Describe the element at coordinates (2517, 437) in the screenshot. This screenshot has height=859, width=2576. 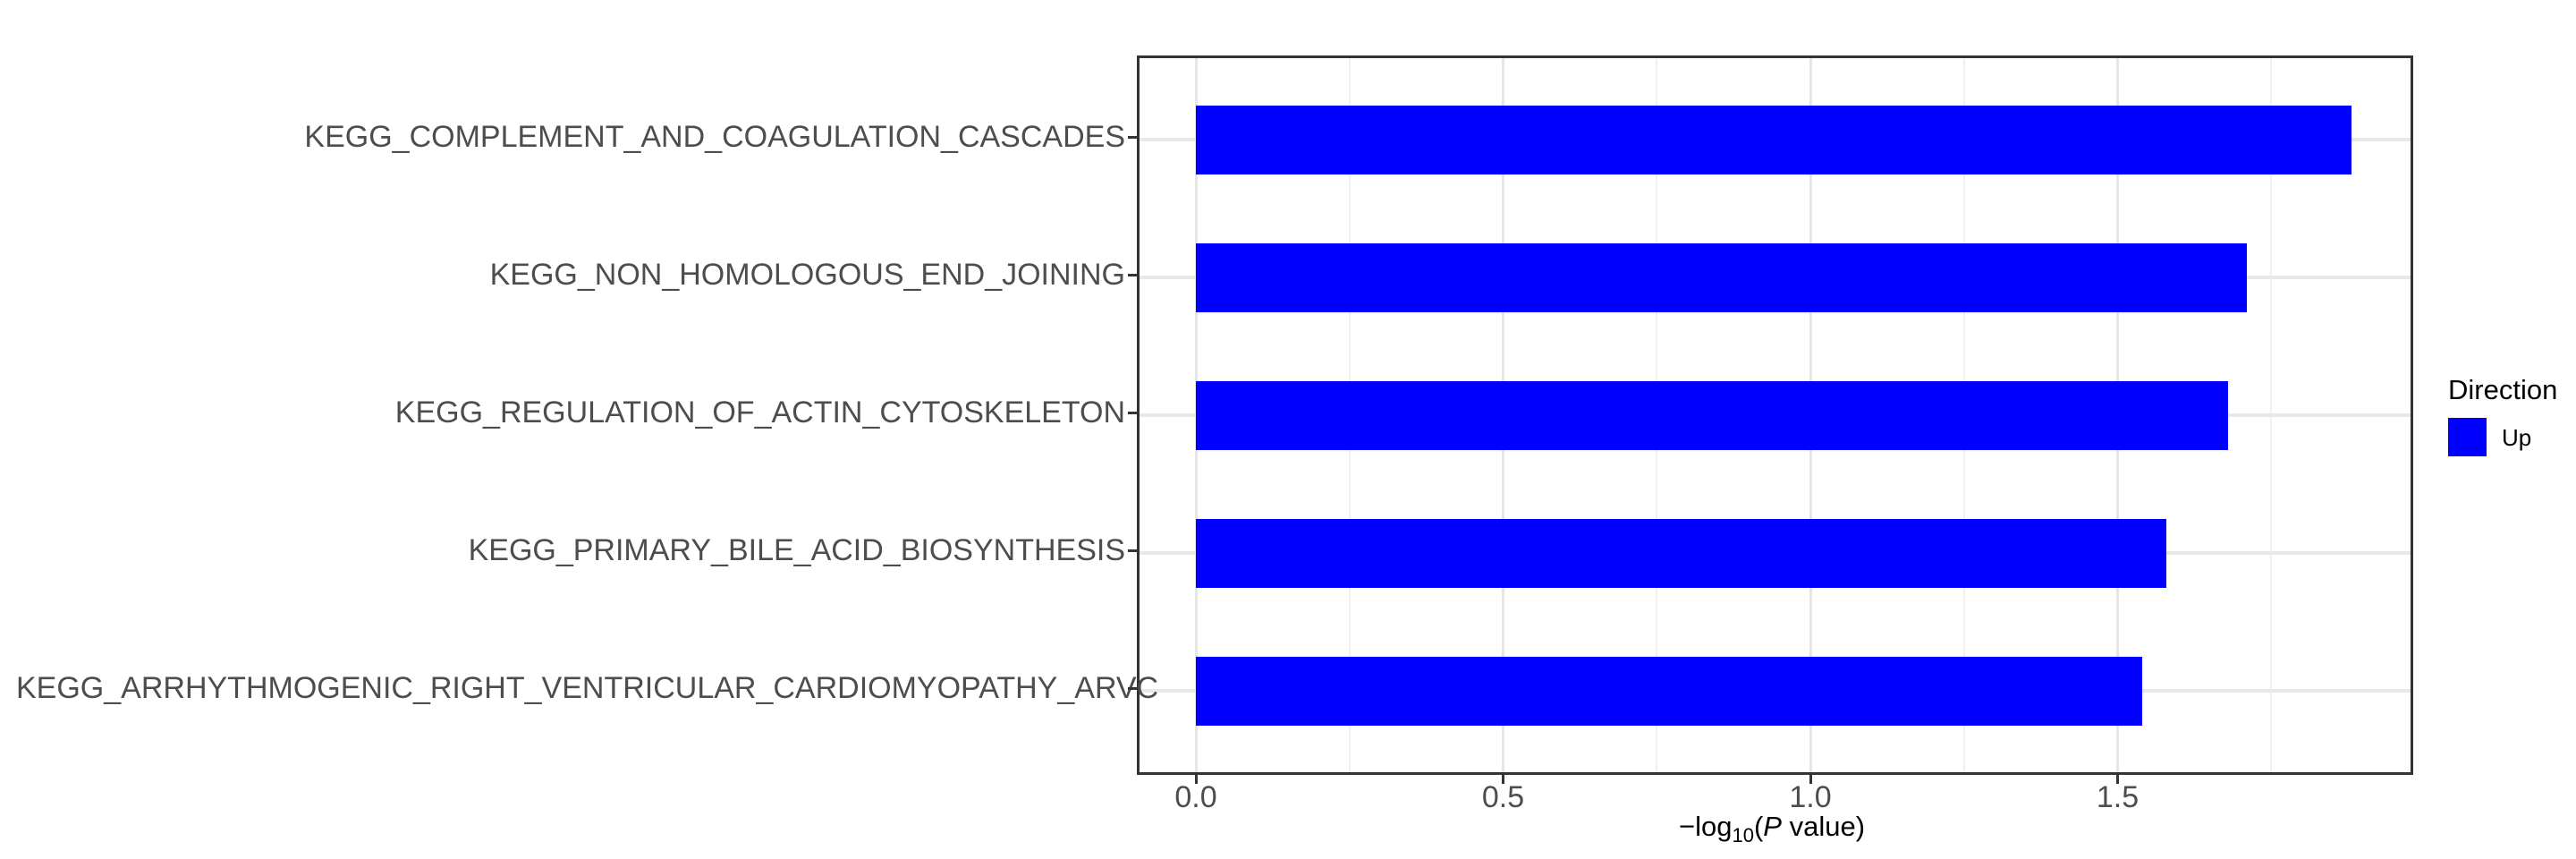
I see `legend-entry-label: Up` at that location.